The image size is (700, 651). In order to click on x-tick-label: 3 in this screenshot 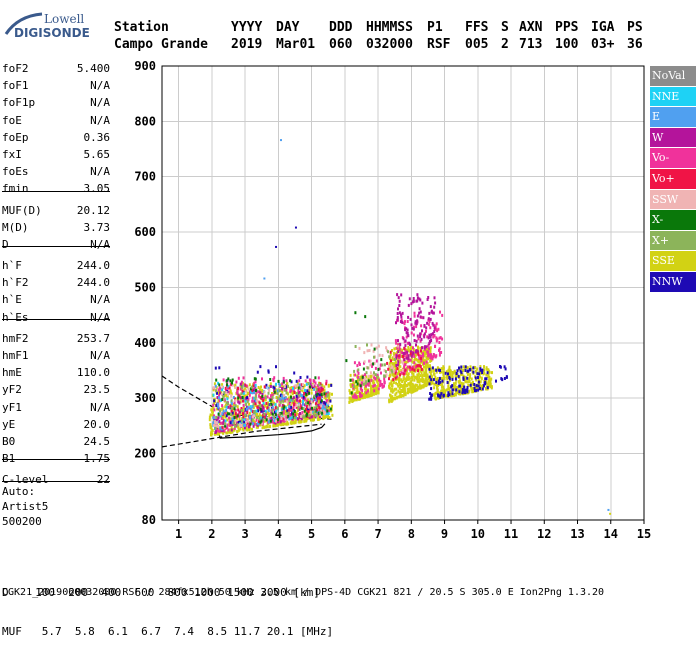, I will do `click(244, 534)`.